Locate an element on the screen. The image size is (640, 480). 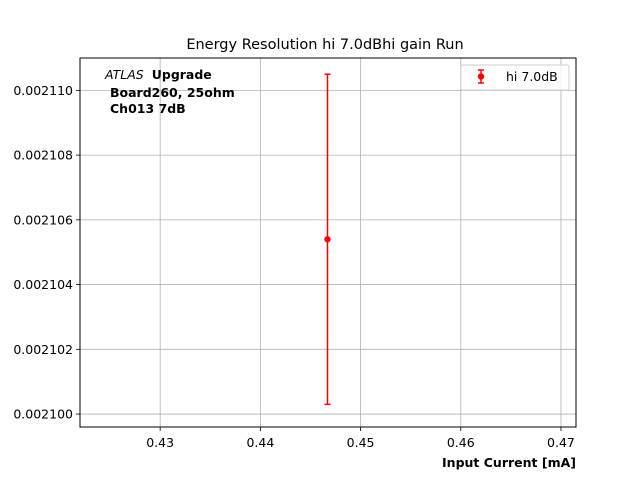
data-point is located at coordinates (327, 239).